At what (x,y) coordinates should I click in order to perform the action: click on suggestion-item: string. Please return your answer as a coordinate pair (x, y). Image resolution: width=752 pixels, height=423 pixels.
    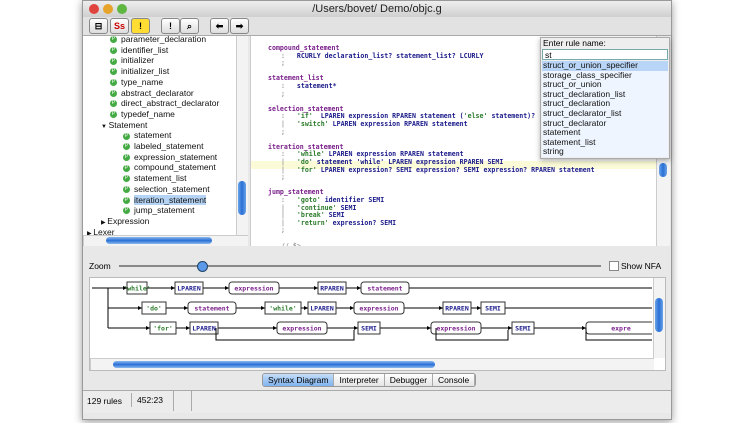
    Looking at the image, I should click on (553, 151).